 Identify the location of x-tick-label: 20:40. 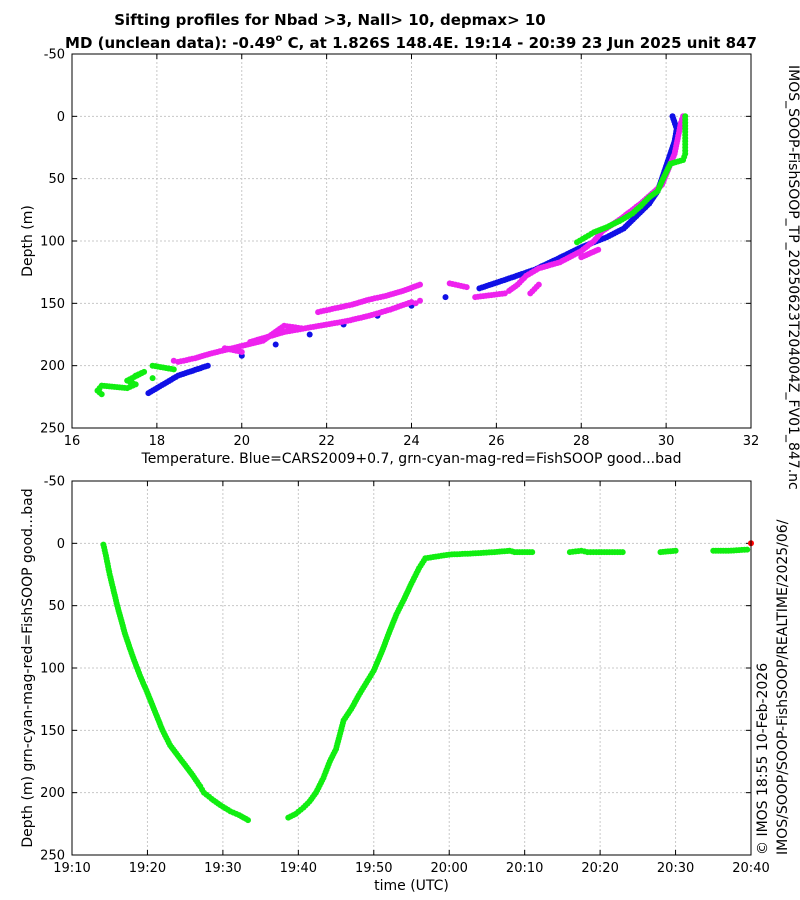
(750, 868).